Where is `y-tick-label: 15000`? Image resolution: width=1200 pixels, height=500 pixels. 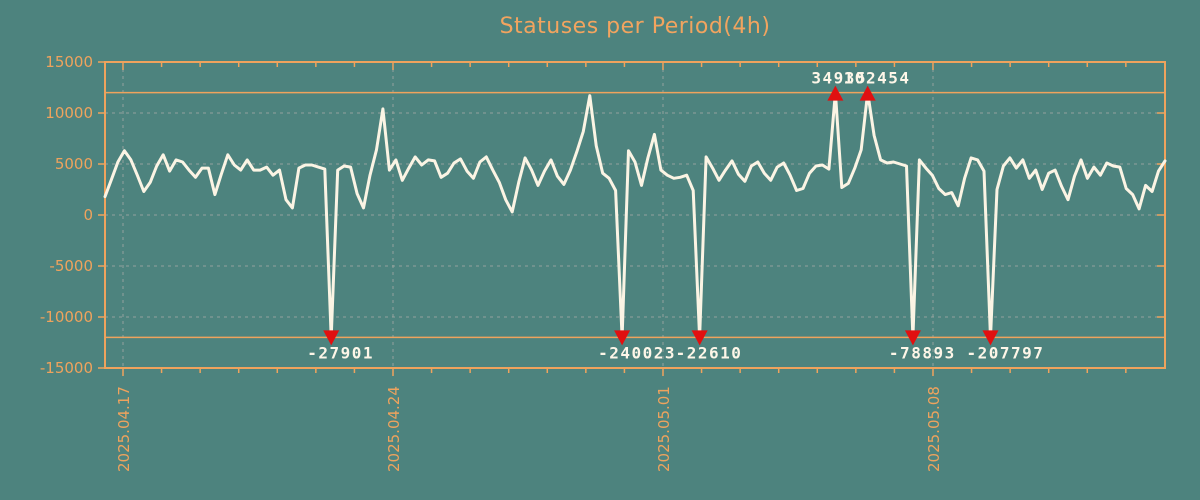 y-tick-label: 15000 is located at coordinates (69, 62).